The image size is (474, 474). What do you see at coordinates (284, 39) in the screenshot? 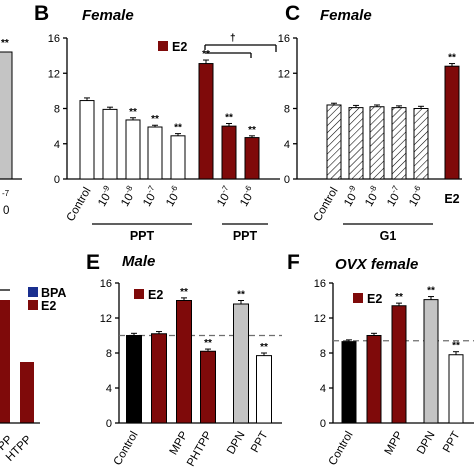
I see `panel-c-y-tick-label: 16` at bounding box center [284, 39].